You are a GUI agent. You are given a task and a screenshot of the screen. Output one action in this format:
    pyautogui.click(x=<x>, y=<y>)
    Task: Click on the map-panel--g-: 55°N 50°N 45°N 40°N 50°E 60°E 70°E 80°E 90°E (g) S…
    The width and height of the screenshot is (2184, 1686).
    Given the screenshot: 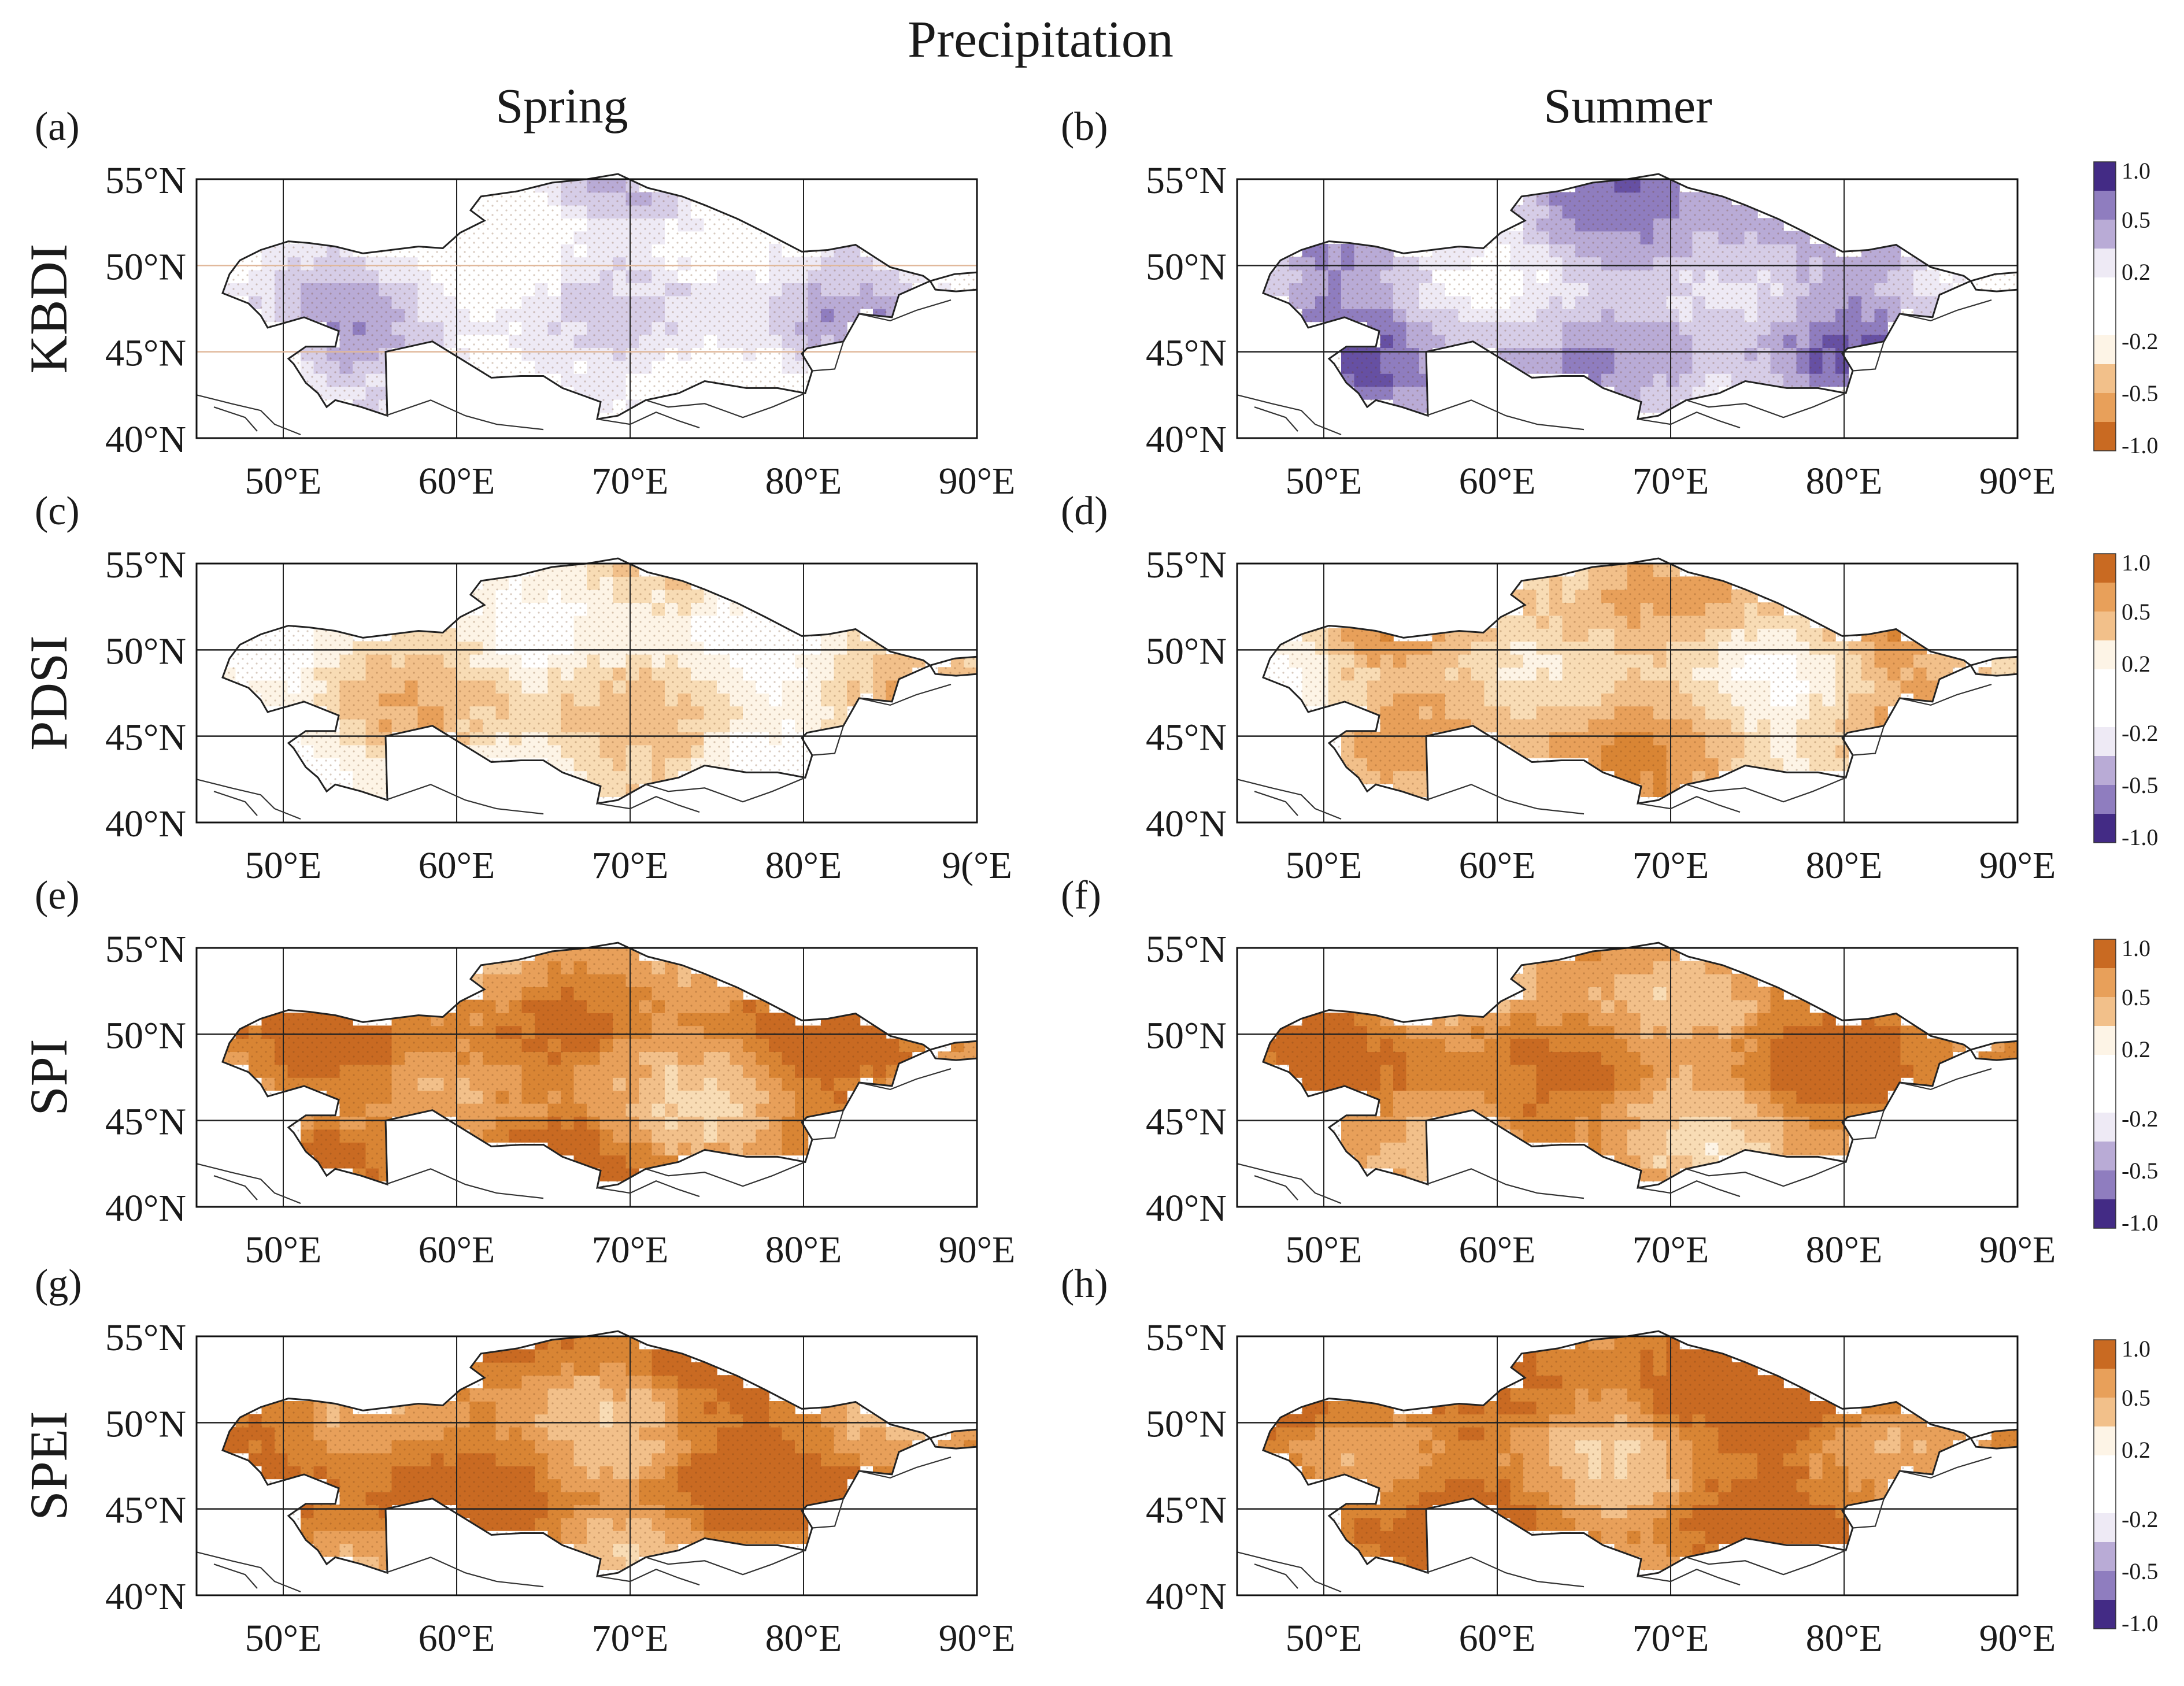 What is the action you would take?
    pyautogui.click(x=517, y=1460)
    